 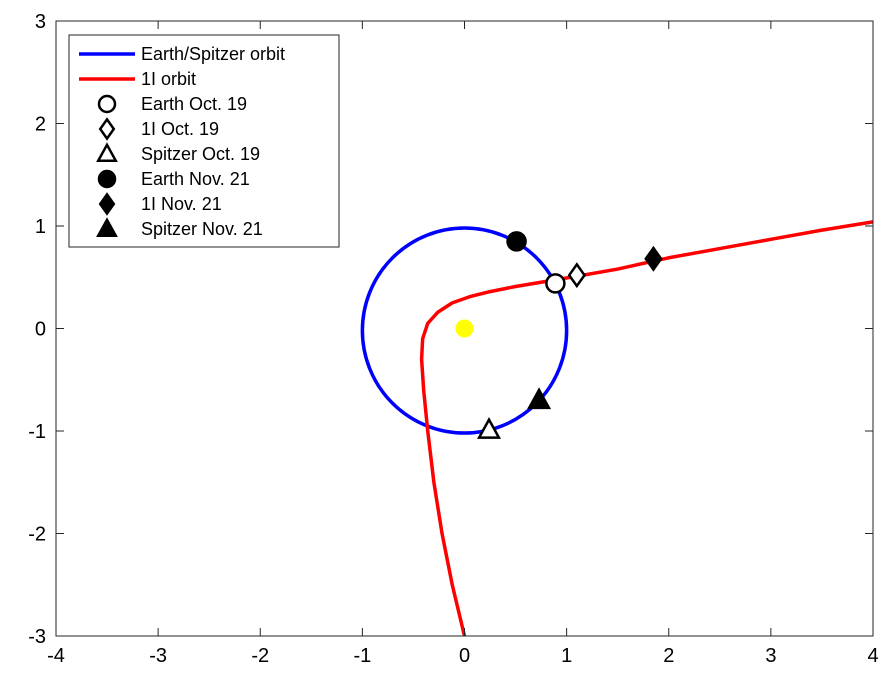 I want to click on legend-label-earth-nov-21: Earth Nov. 21, so click(x=195, y=179).